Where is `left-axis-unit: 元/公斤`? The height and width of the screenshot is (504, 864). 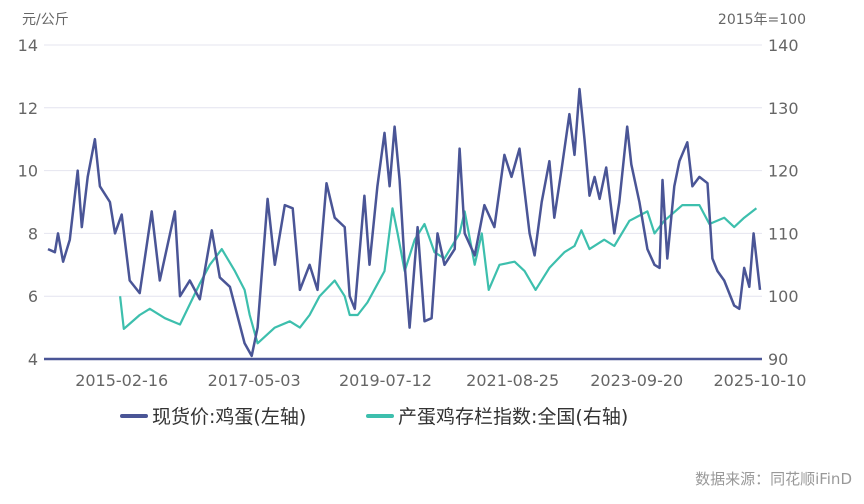
left-axis-unit: 元/公斤 is located at coordinates (45, 20).